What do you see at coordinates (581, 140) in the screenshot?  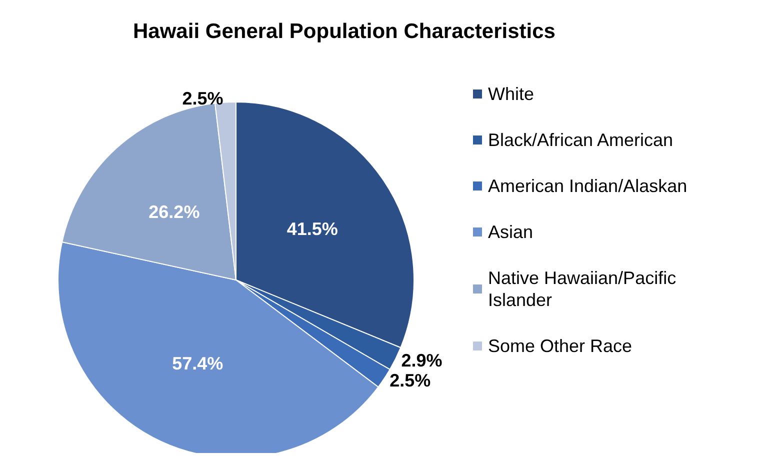 I see `legend-label: Black/African American` at bounding box center [581, 140].